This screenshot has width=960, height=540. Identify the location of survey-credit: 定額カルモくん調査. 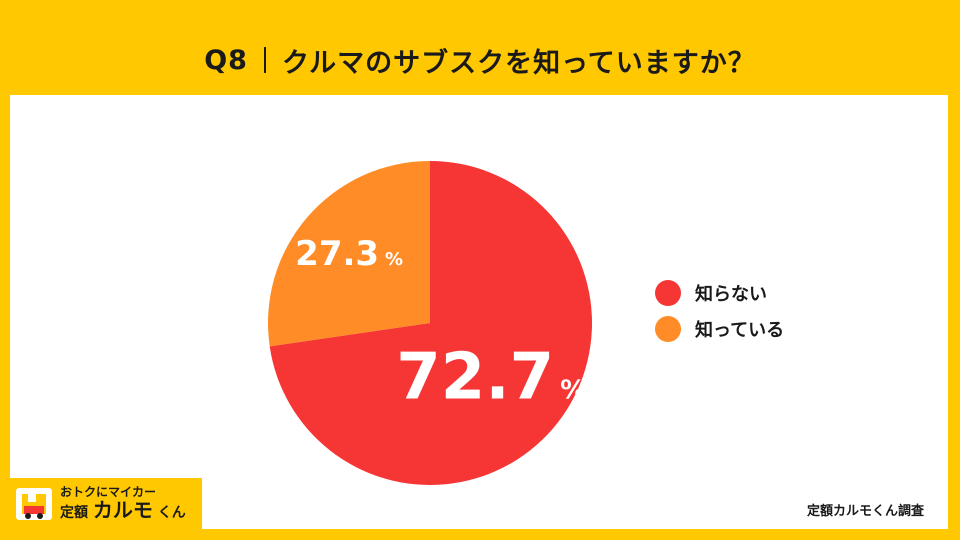
(865, 511).